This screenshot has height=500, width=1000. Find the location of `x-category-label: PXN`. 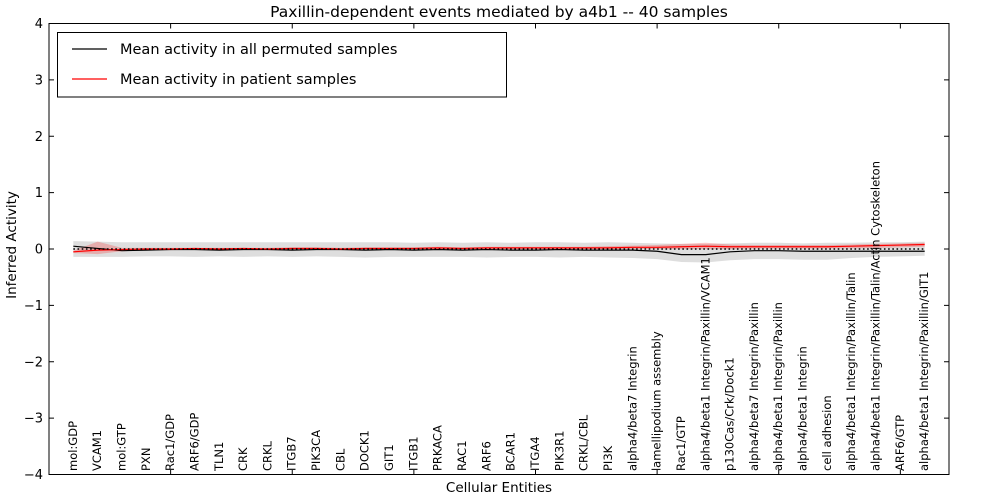

x-category-label: PXN is located at coordinates (146, 459).